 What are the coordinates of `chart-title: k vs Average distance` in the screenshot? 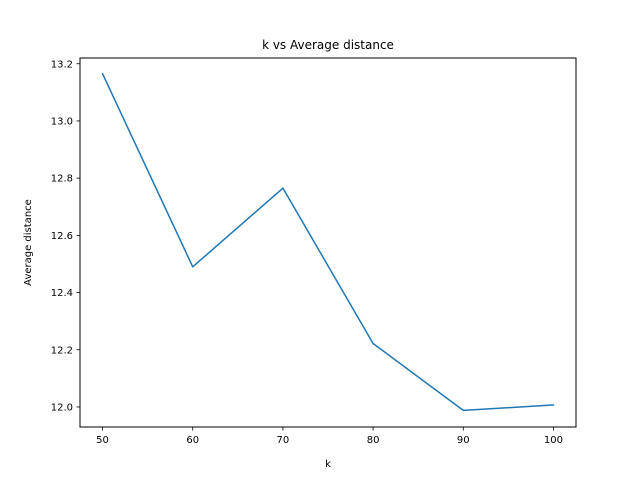 It's located at (328, 45).